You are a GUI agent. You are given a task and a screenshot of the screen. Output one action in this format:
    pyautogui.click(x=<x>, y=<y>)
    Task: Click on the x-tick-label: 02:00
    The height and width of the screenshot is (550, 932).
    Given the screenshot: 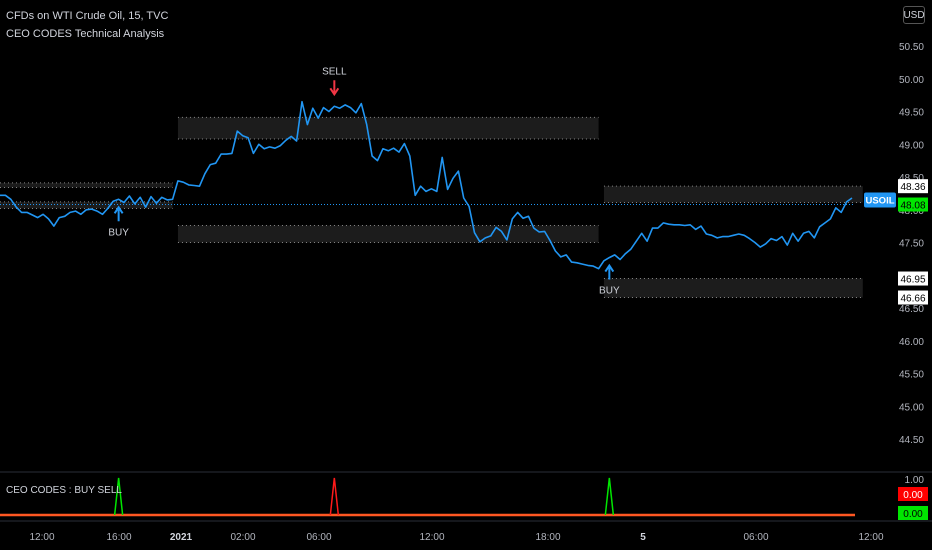 What is the action you would take?
    pyautogui.click(x=242, y=537)
    